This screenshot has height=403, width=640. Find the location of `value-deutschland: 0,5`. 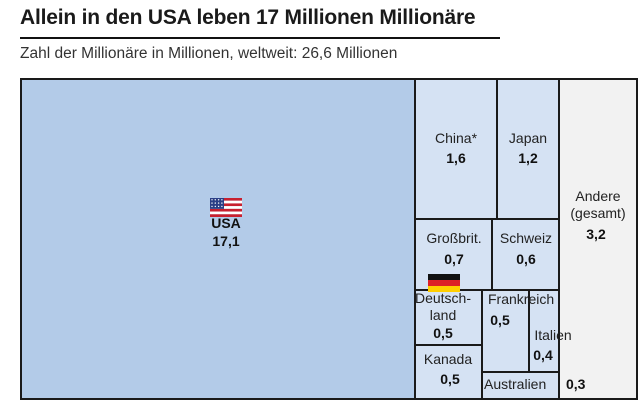

value-deutschland: 0,5 is located at coordinates (443, 333).